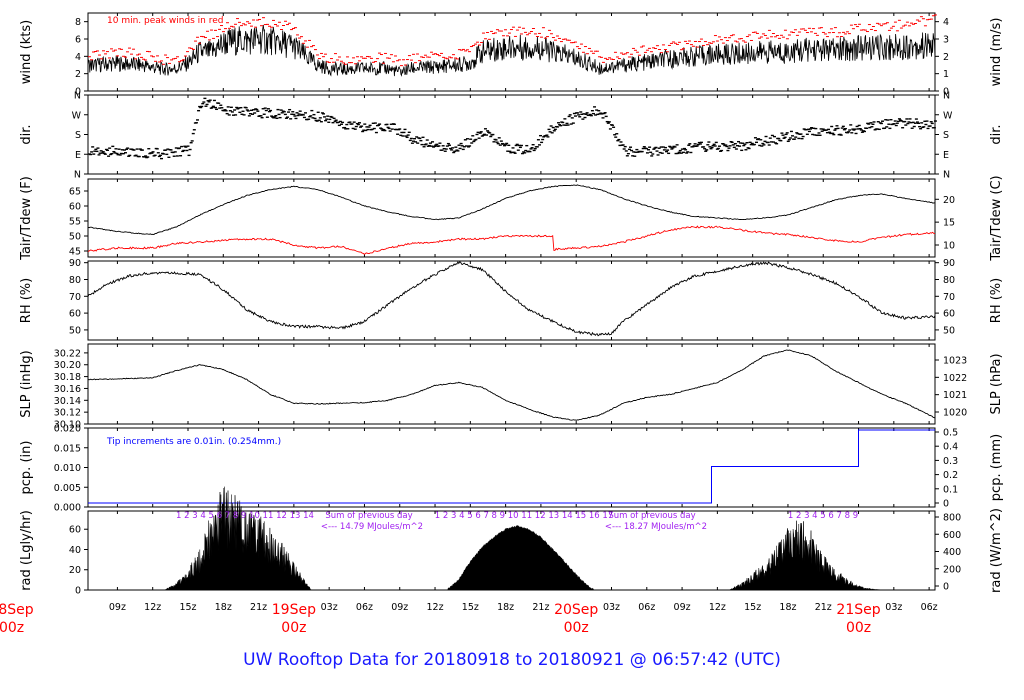 This screenshot has height=700, width=1024. What do you see at coordinates (950, 461) in the screenshot?
I see `tick-label-pcp-right: 0.3` at bounding box center [950, 461].